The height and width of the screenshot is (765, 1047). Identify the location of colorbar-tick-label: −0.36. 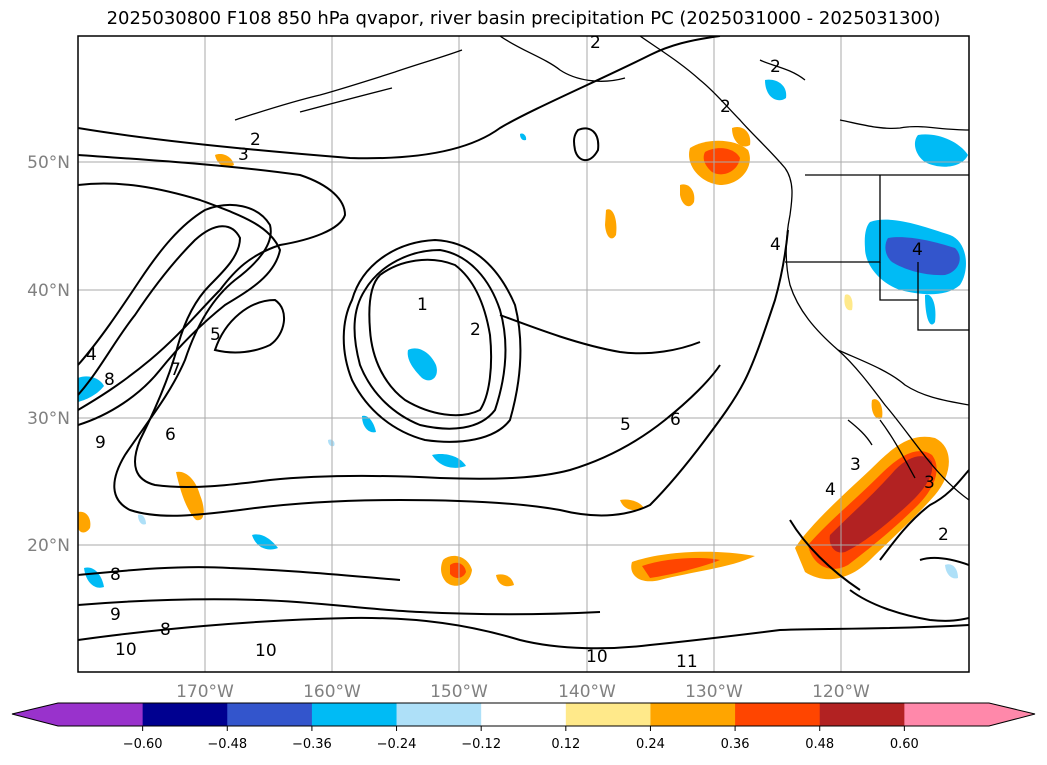
(312, 744).